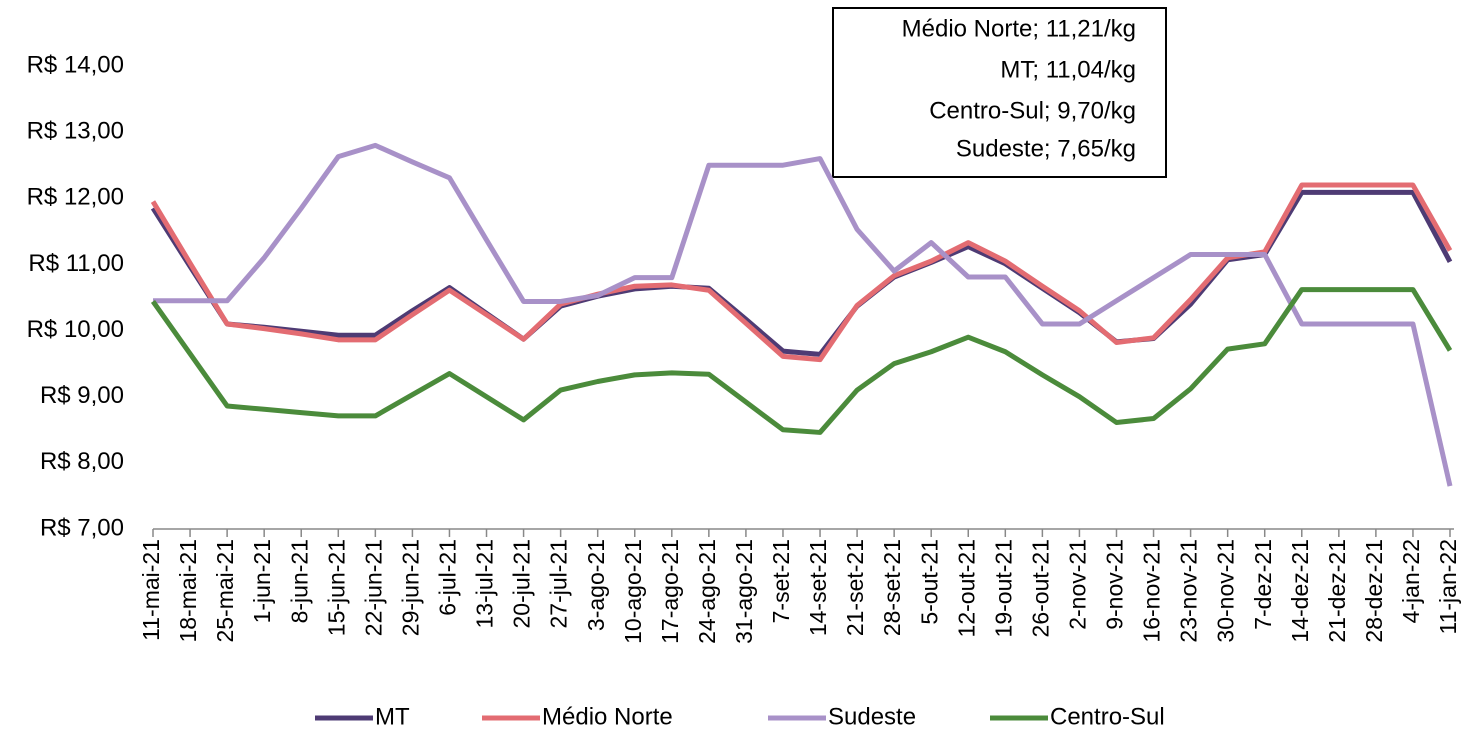 Image resolution: width=1476 pixels, height=731 pixels. I want to click on legend-label: Centro-Sul, so click(1107, 716).